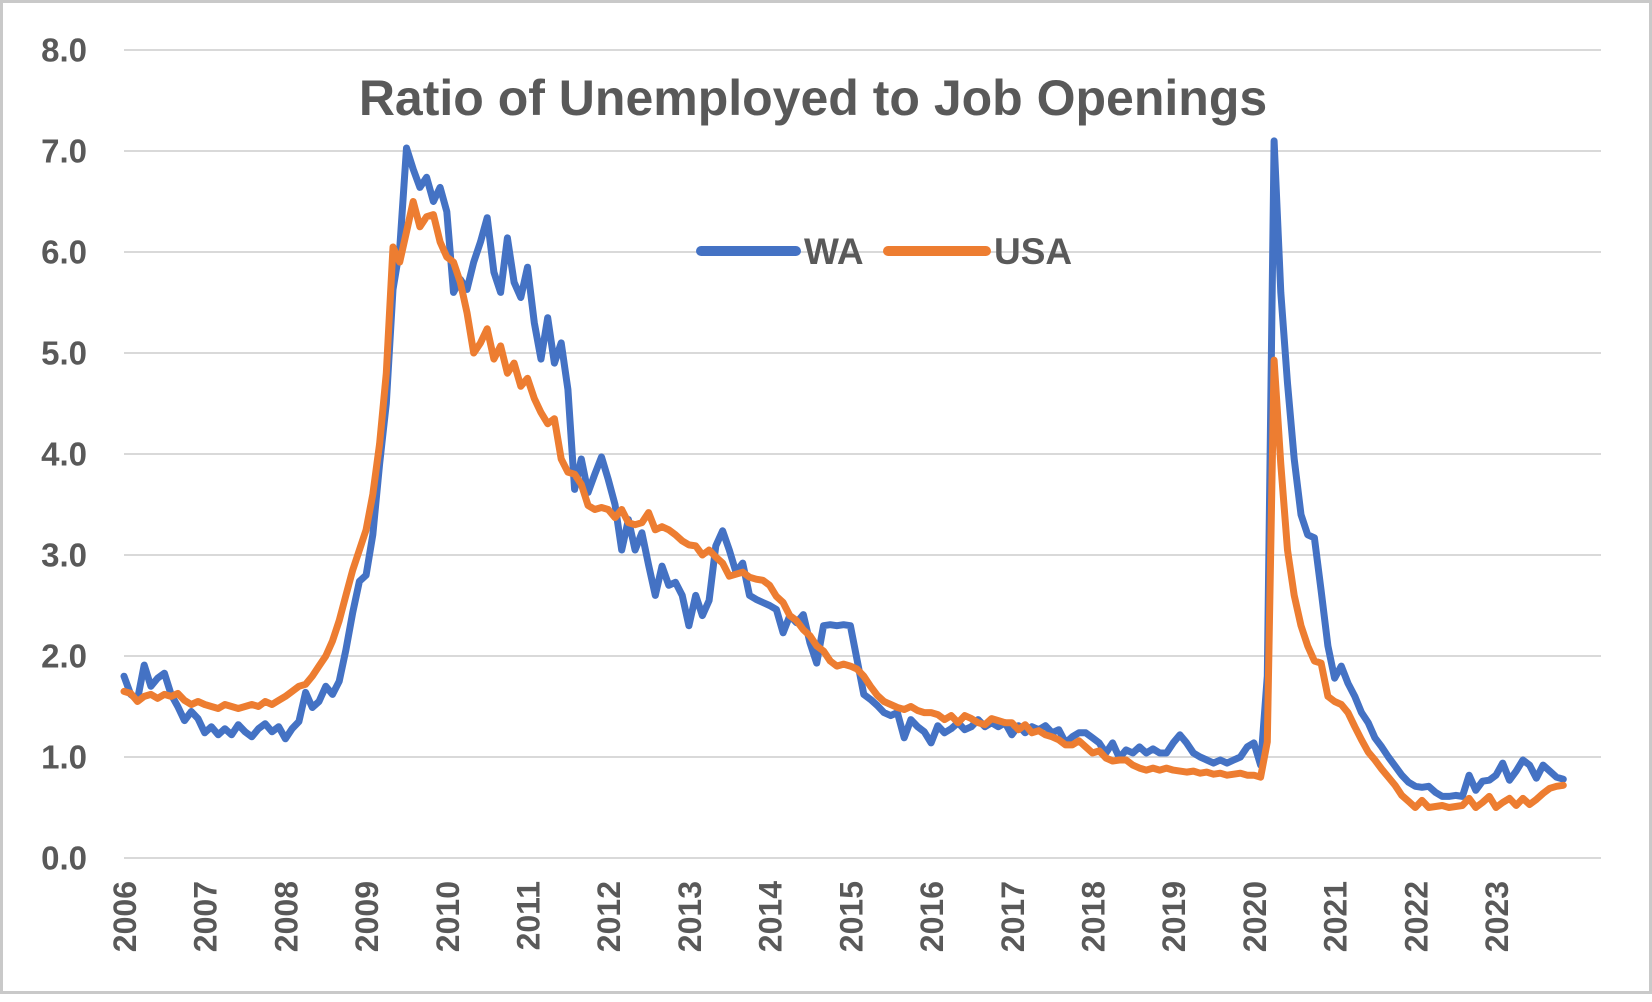  Describe the element at coordinates (448, 916) in the screenshot. I see `x-tick-label: 2010` at that location.